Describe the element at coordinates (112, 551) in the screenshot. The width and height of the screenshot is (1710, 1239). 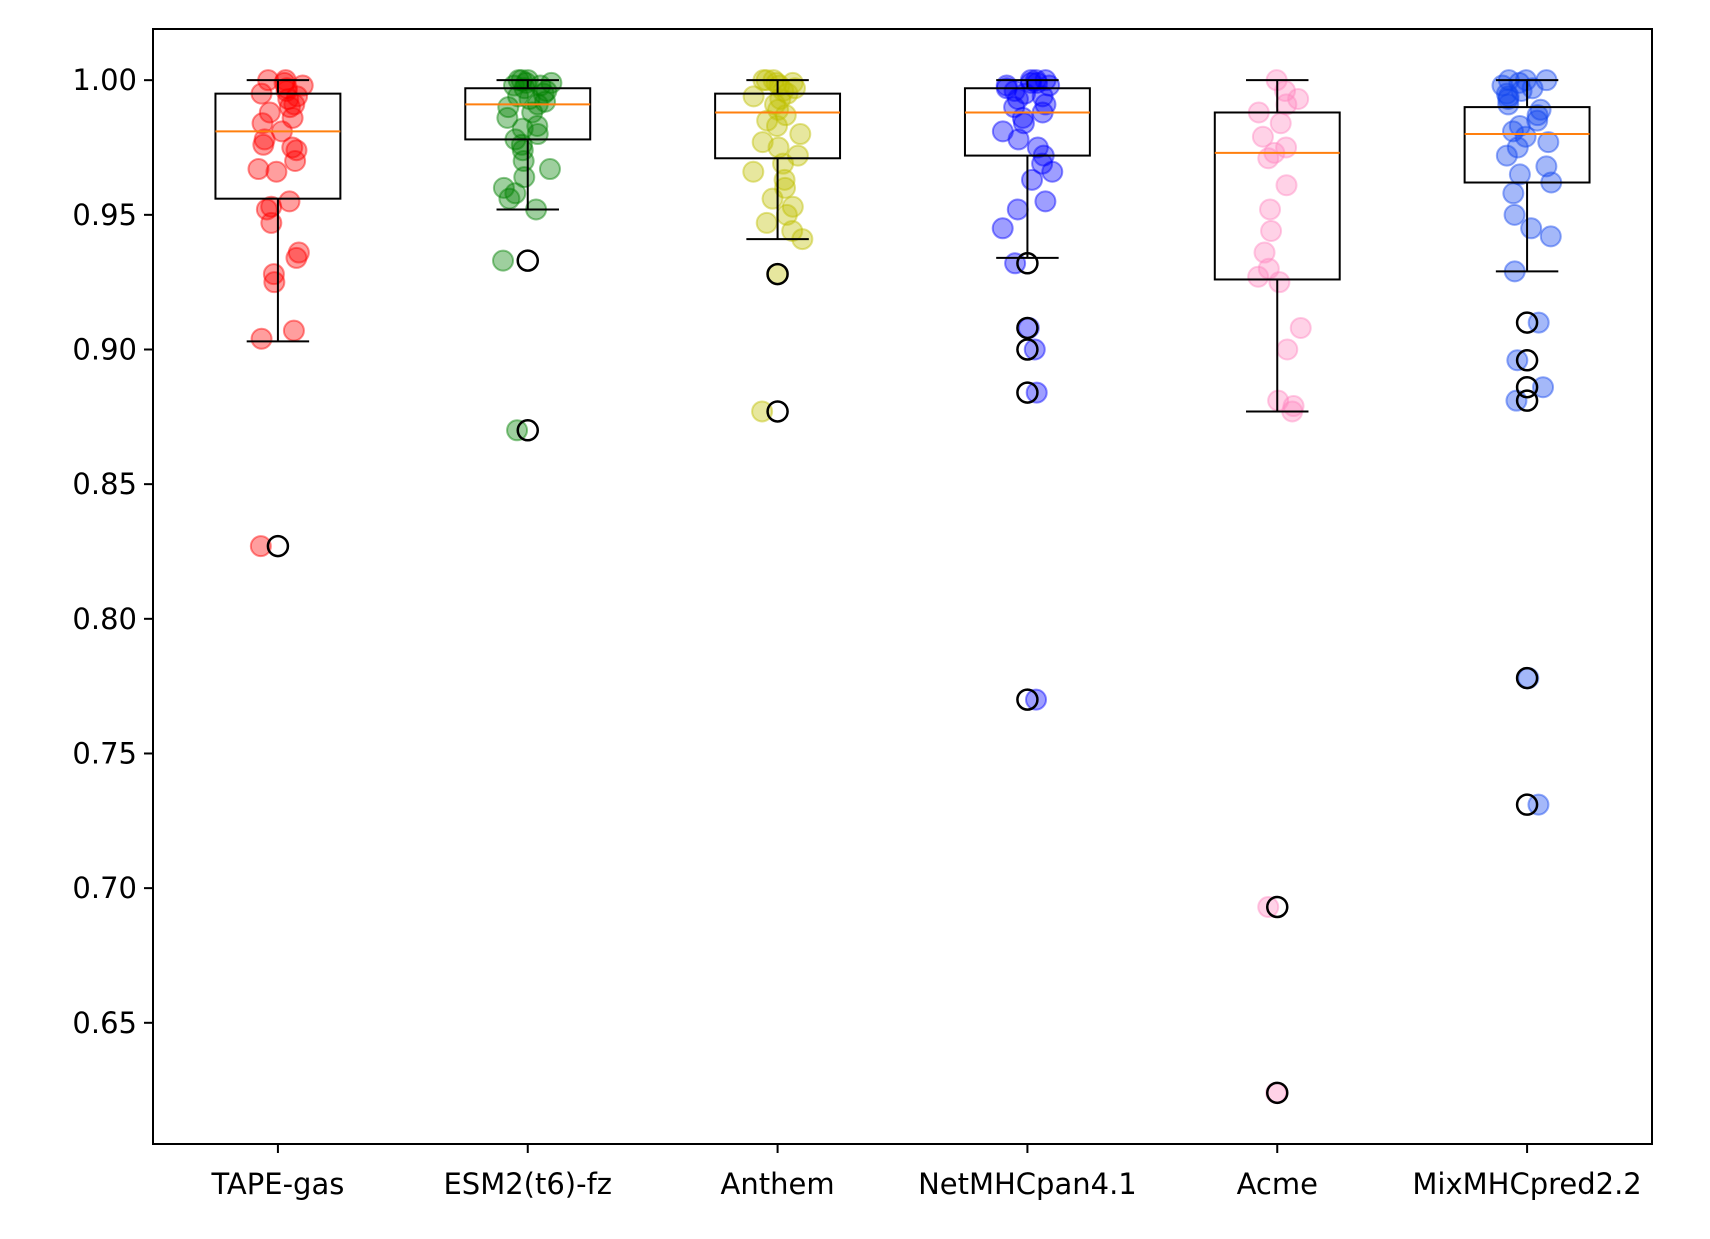
I see `y-axis: 0.65 0.70 0.75 0.80 0.85 0.90 0.95 1.00` at that location.